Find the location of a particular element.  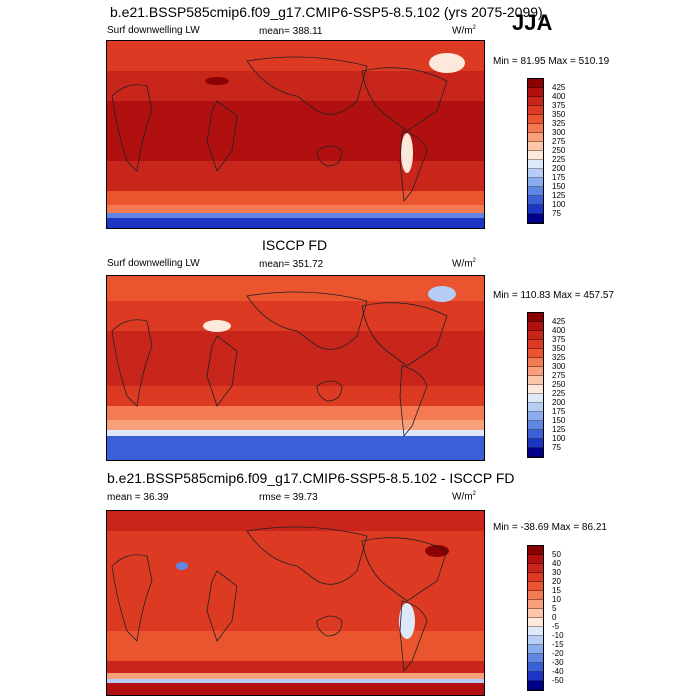

panel3-colorbar-ticks: 50 40 30 20 15 10 5 0 -5 -10 -15 -20 -30 -40 -50 is located at coordinates (558, 617).